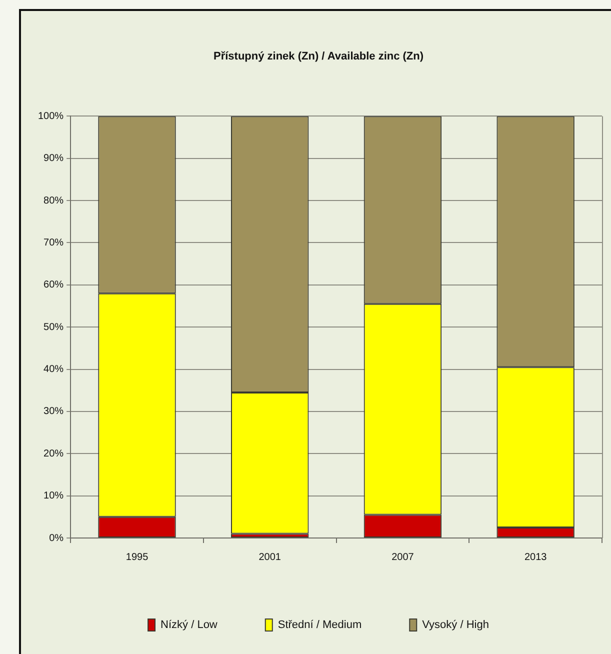 This screenshot has width=611, height=654. I want to click on y-tick-label: 90%, so click(54, 158).